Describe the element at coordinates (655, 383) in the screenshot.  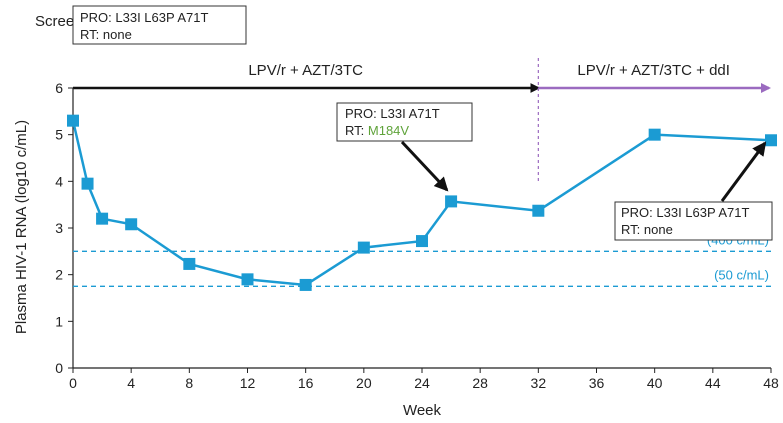
I see `x-tick-label: 40` at that location.